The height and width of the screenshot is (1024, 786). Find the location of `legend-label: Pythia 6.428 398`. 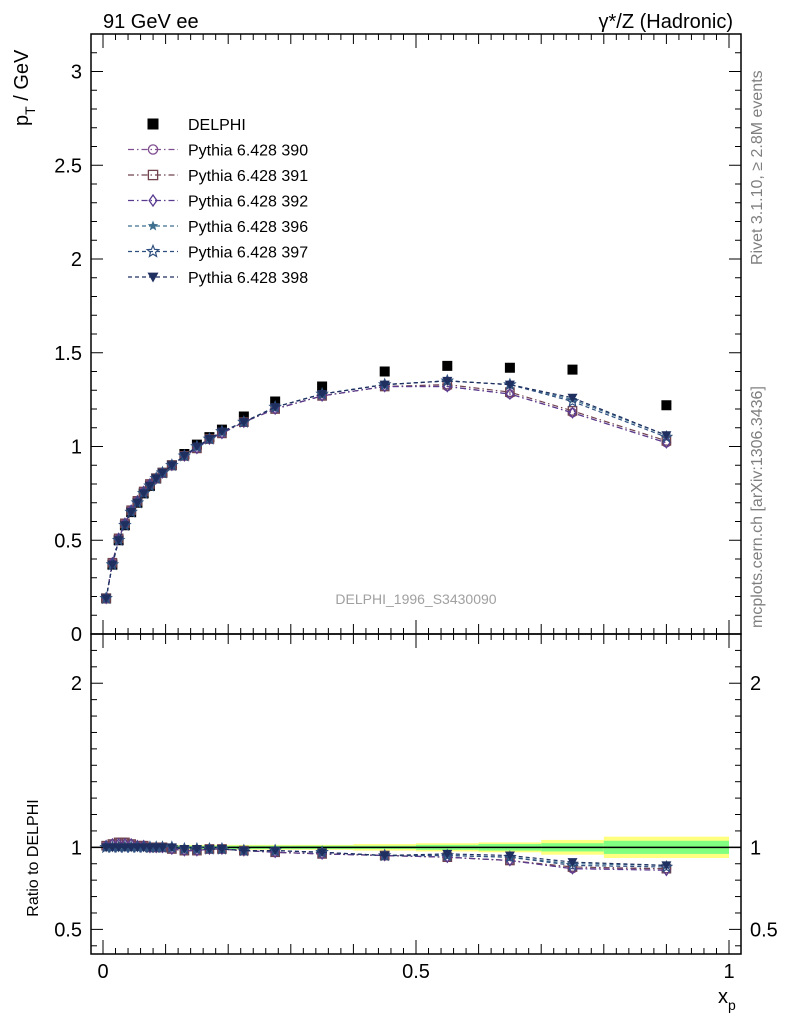

legend-label: Pythia 6.428 398 is located at coordinates (248, 278).